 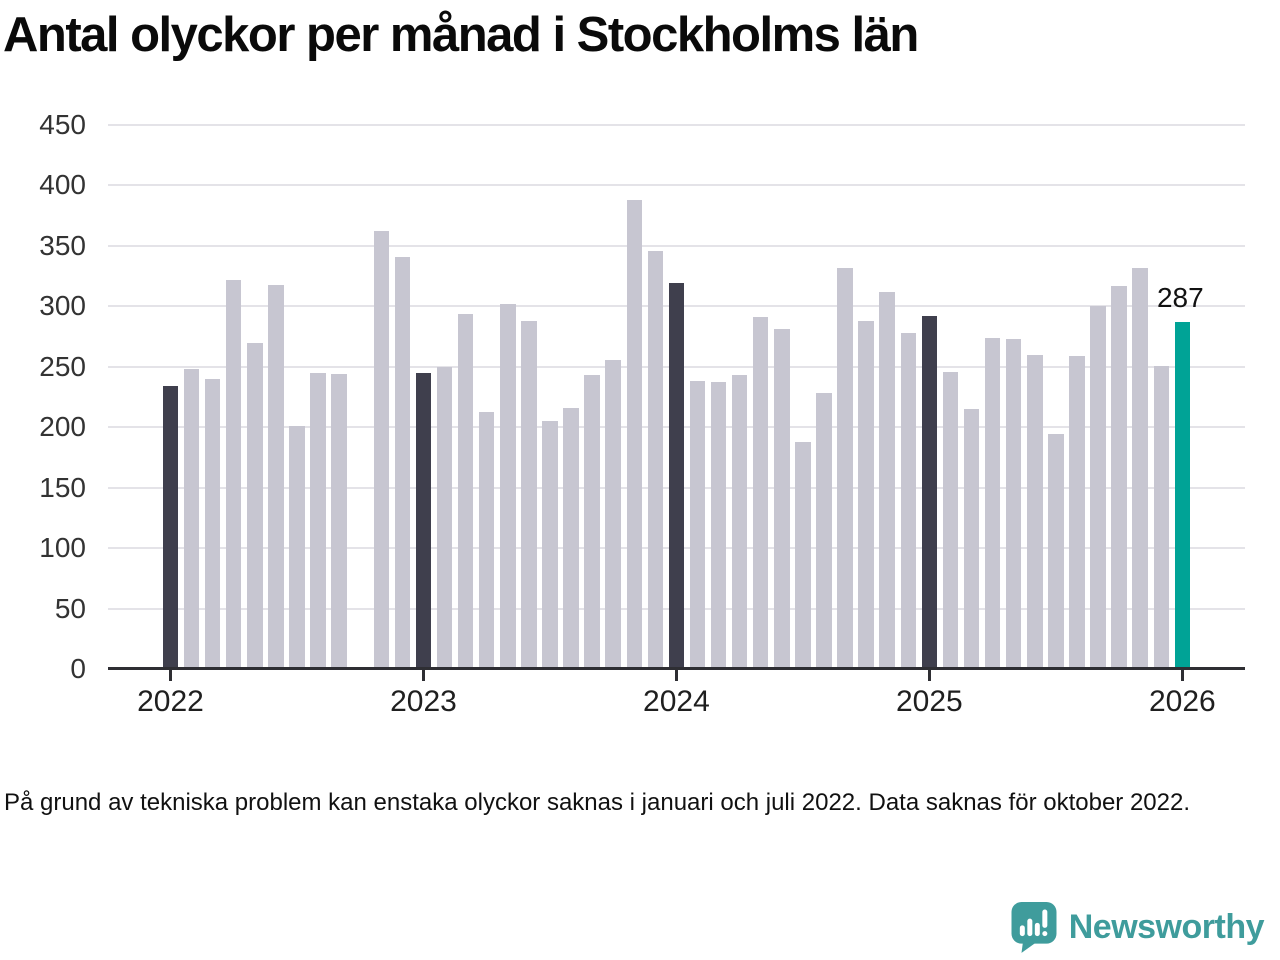 I want to click on x-tick-label: 2026, so click(x=1182, y=701).